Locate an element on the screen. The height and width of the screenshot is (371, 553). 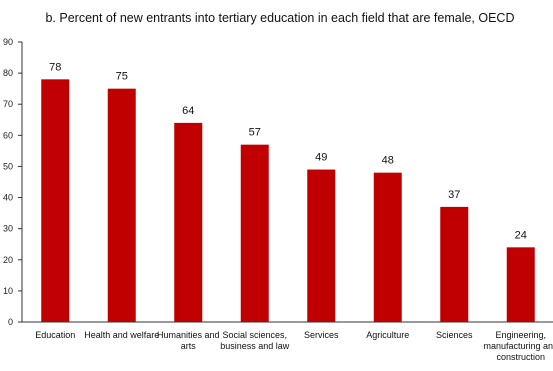
category-label-line: Sciences is located at coordinates (454, 335).